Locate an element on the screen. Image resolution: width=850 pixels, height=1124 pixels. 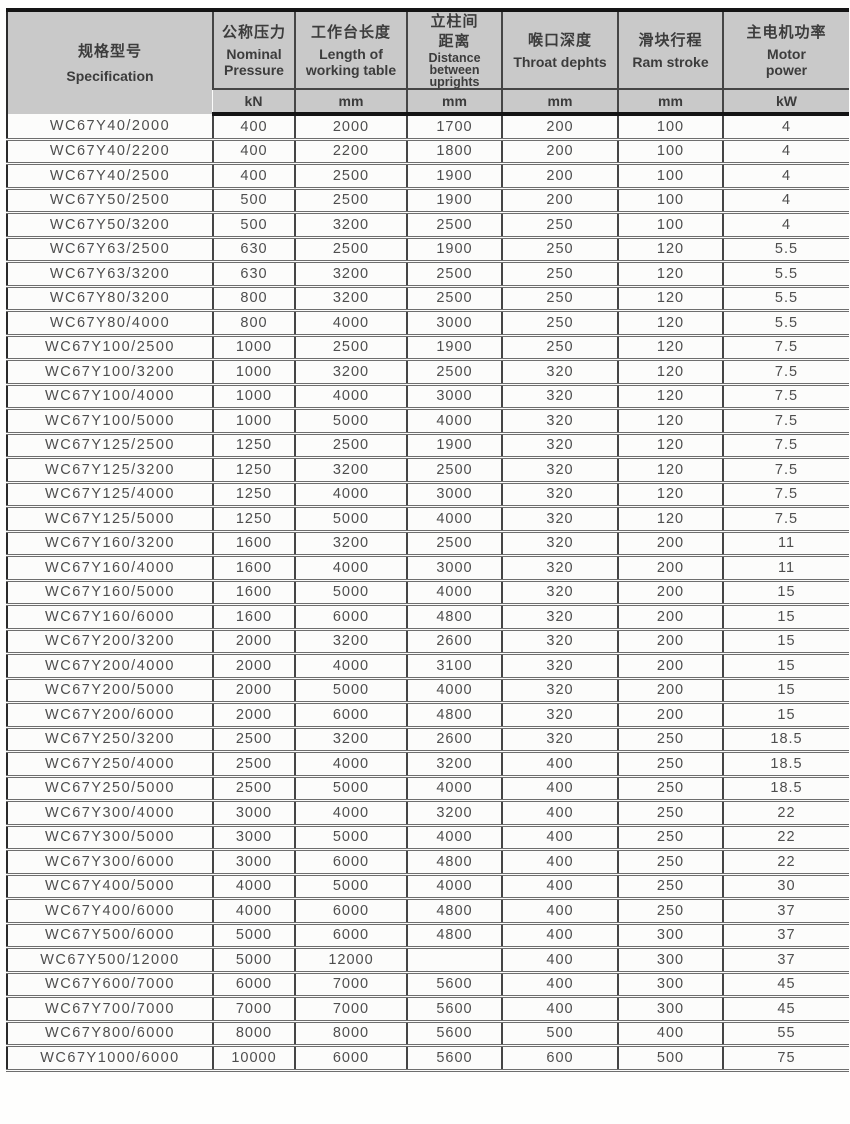
value-cell: 11 is located at coordinates (785, 568).